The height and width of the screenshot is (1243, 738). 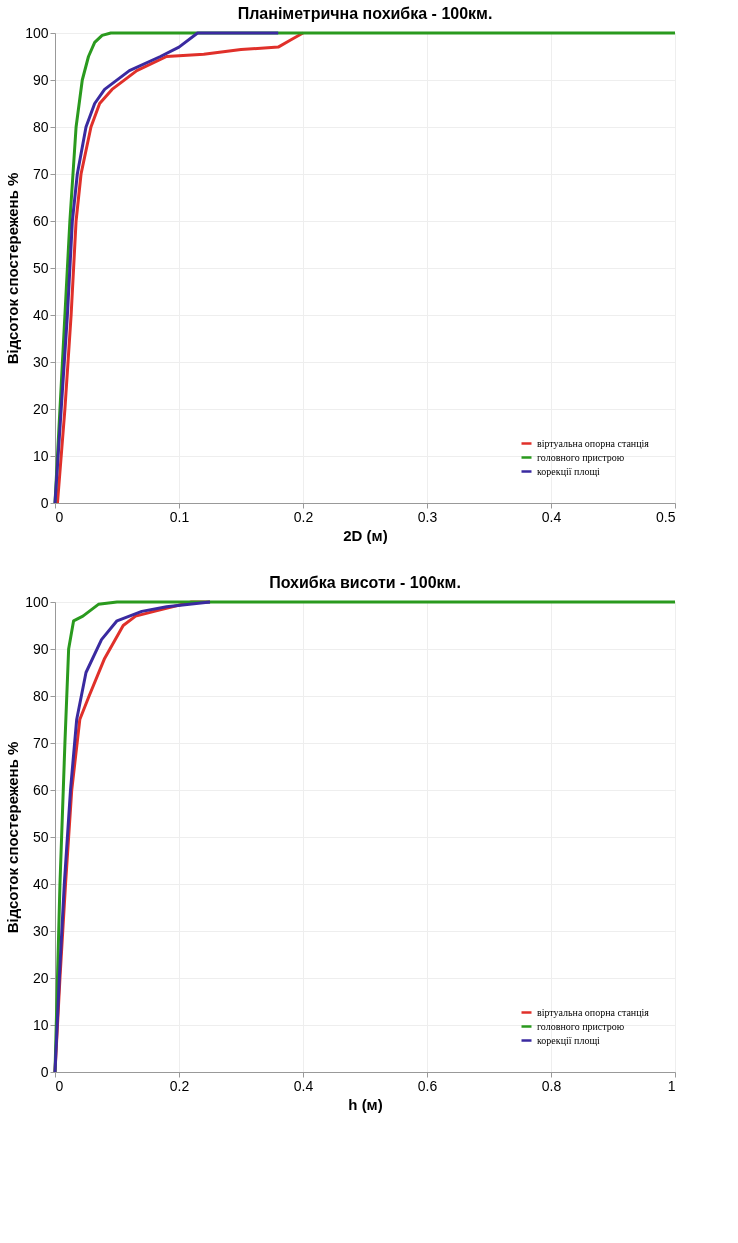 What do you see at coordinates (179, 516) in the screenshot?
I see `x-tick-label: 0.1` at bounding box center [179, 516].